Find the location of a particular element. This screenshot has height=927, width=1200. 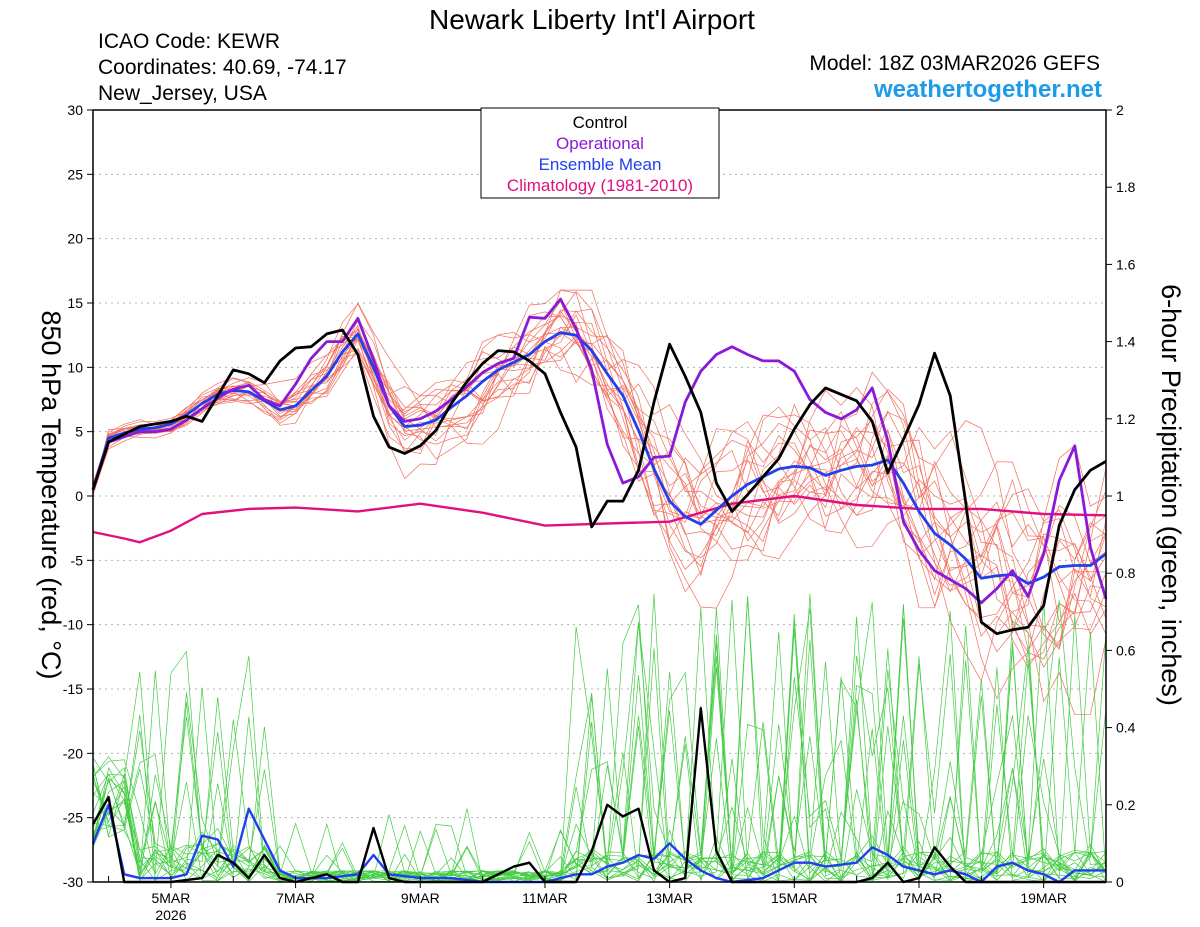

y-tick-label-12: -30 is located at coordinates (73, 882).